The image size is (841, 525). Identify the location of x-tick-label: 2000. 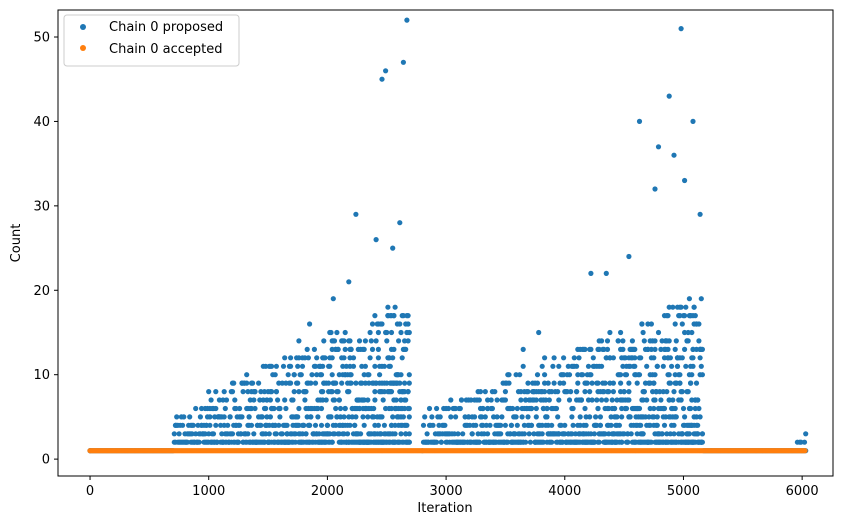
(327, 491).